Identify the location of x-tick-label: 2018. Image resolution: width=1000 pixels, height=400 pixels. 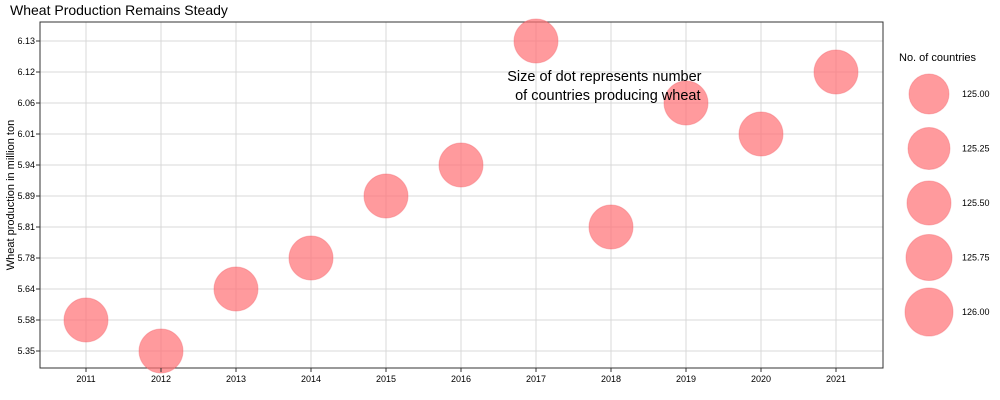
(611, 379).